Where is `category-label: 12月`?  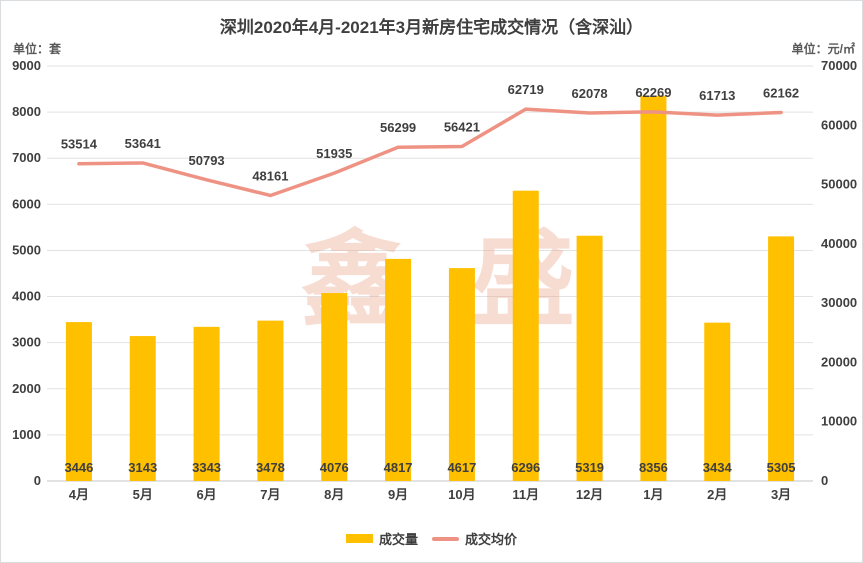 category-label: 12月 is located at coordinates (589, 494).